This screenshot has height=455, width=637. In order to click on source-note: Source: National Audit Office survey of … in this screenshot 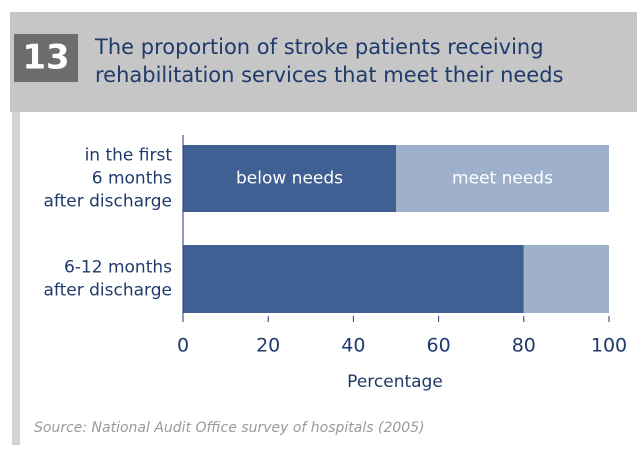, I will do `click(229, 428)`.